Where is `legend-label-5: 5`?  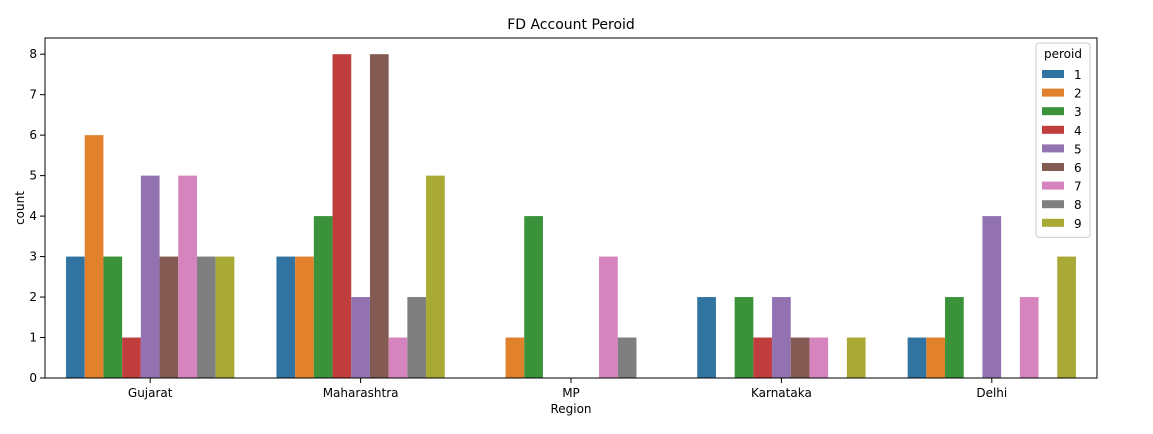 legend-label-5: 5 is located at coordinates (1078, 149).